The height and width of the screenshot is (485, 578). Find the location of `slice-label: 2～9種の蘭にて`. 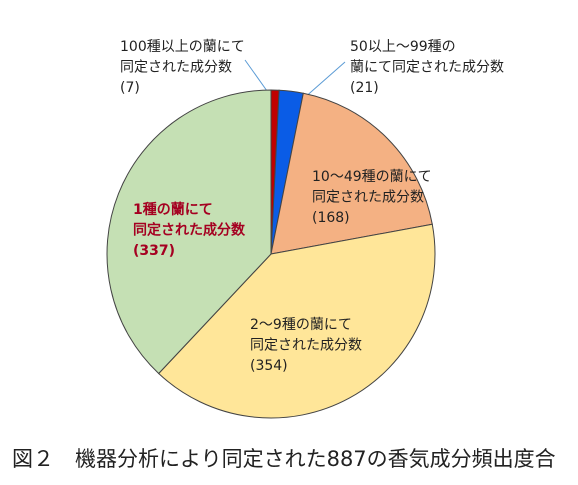

slice-label: 2～9種の蘭にて is located at coordinates (301, 325).